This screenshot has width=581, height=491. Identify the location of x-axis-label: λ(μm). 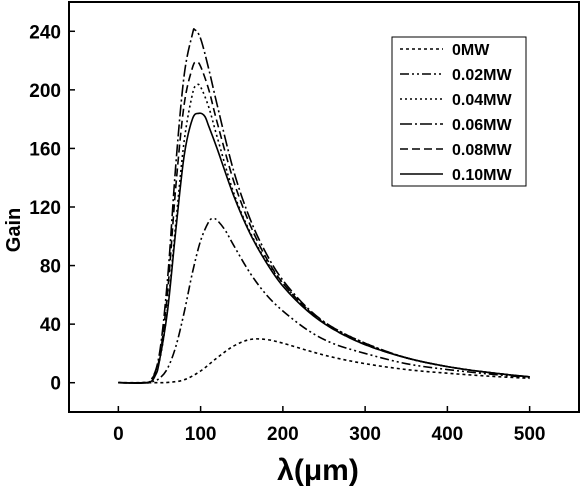
(318, 470).